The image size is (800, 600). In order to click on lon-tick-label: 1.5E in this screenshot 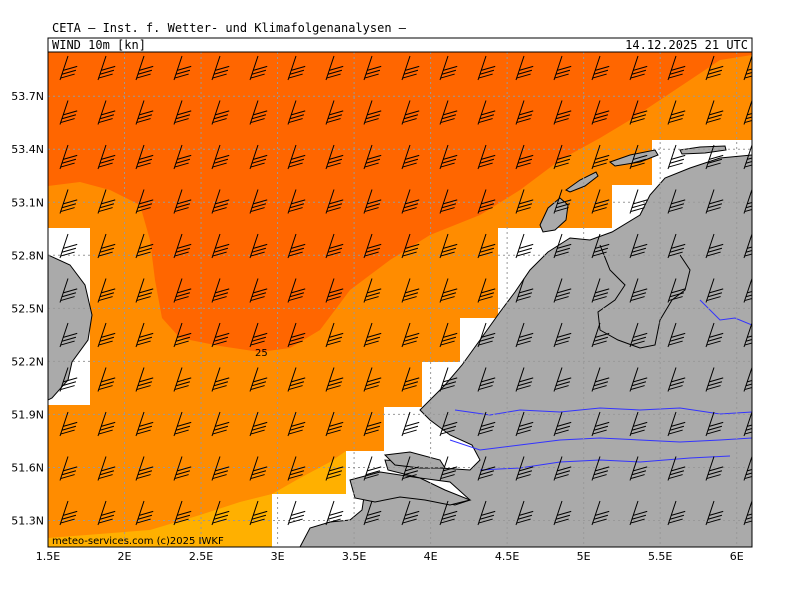, I will do `click(48, 556)`.